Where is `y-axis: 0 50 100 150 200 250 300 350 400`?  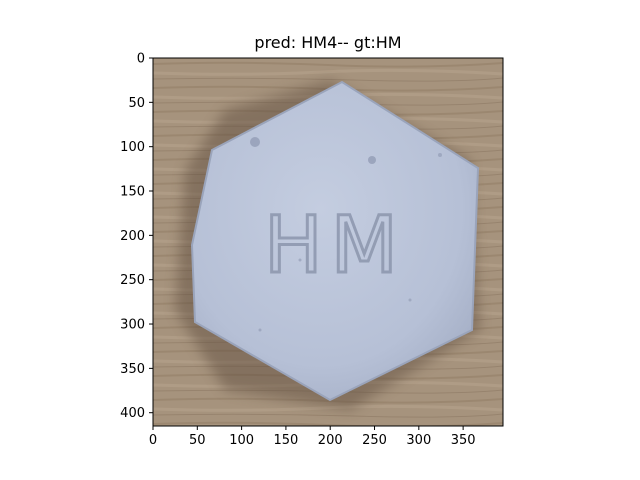 y-axis: 0 50 100 150 200 250 300 350 400 is located at coordinates (136, 236).